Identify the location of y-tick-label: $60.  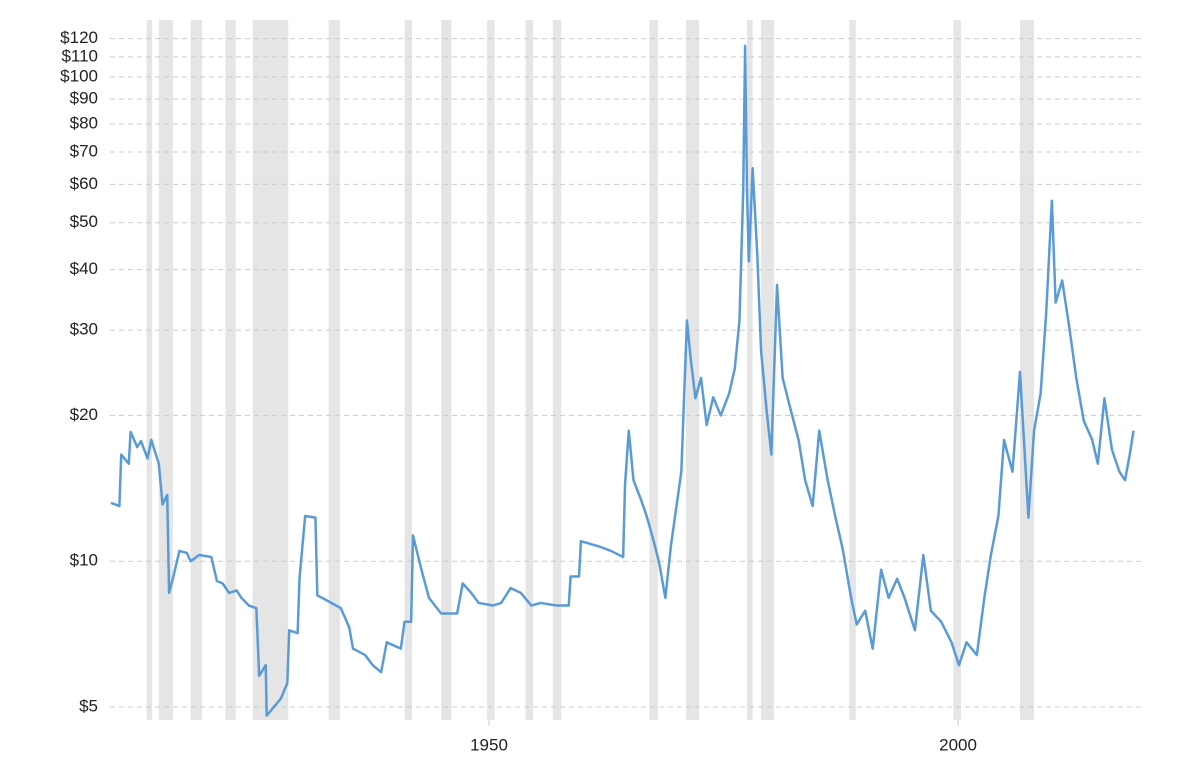
(84, 183).